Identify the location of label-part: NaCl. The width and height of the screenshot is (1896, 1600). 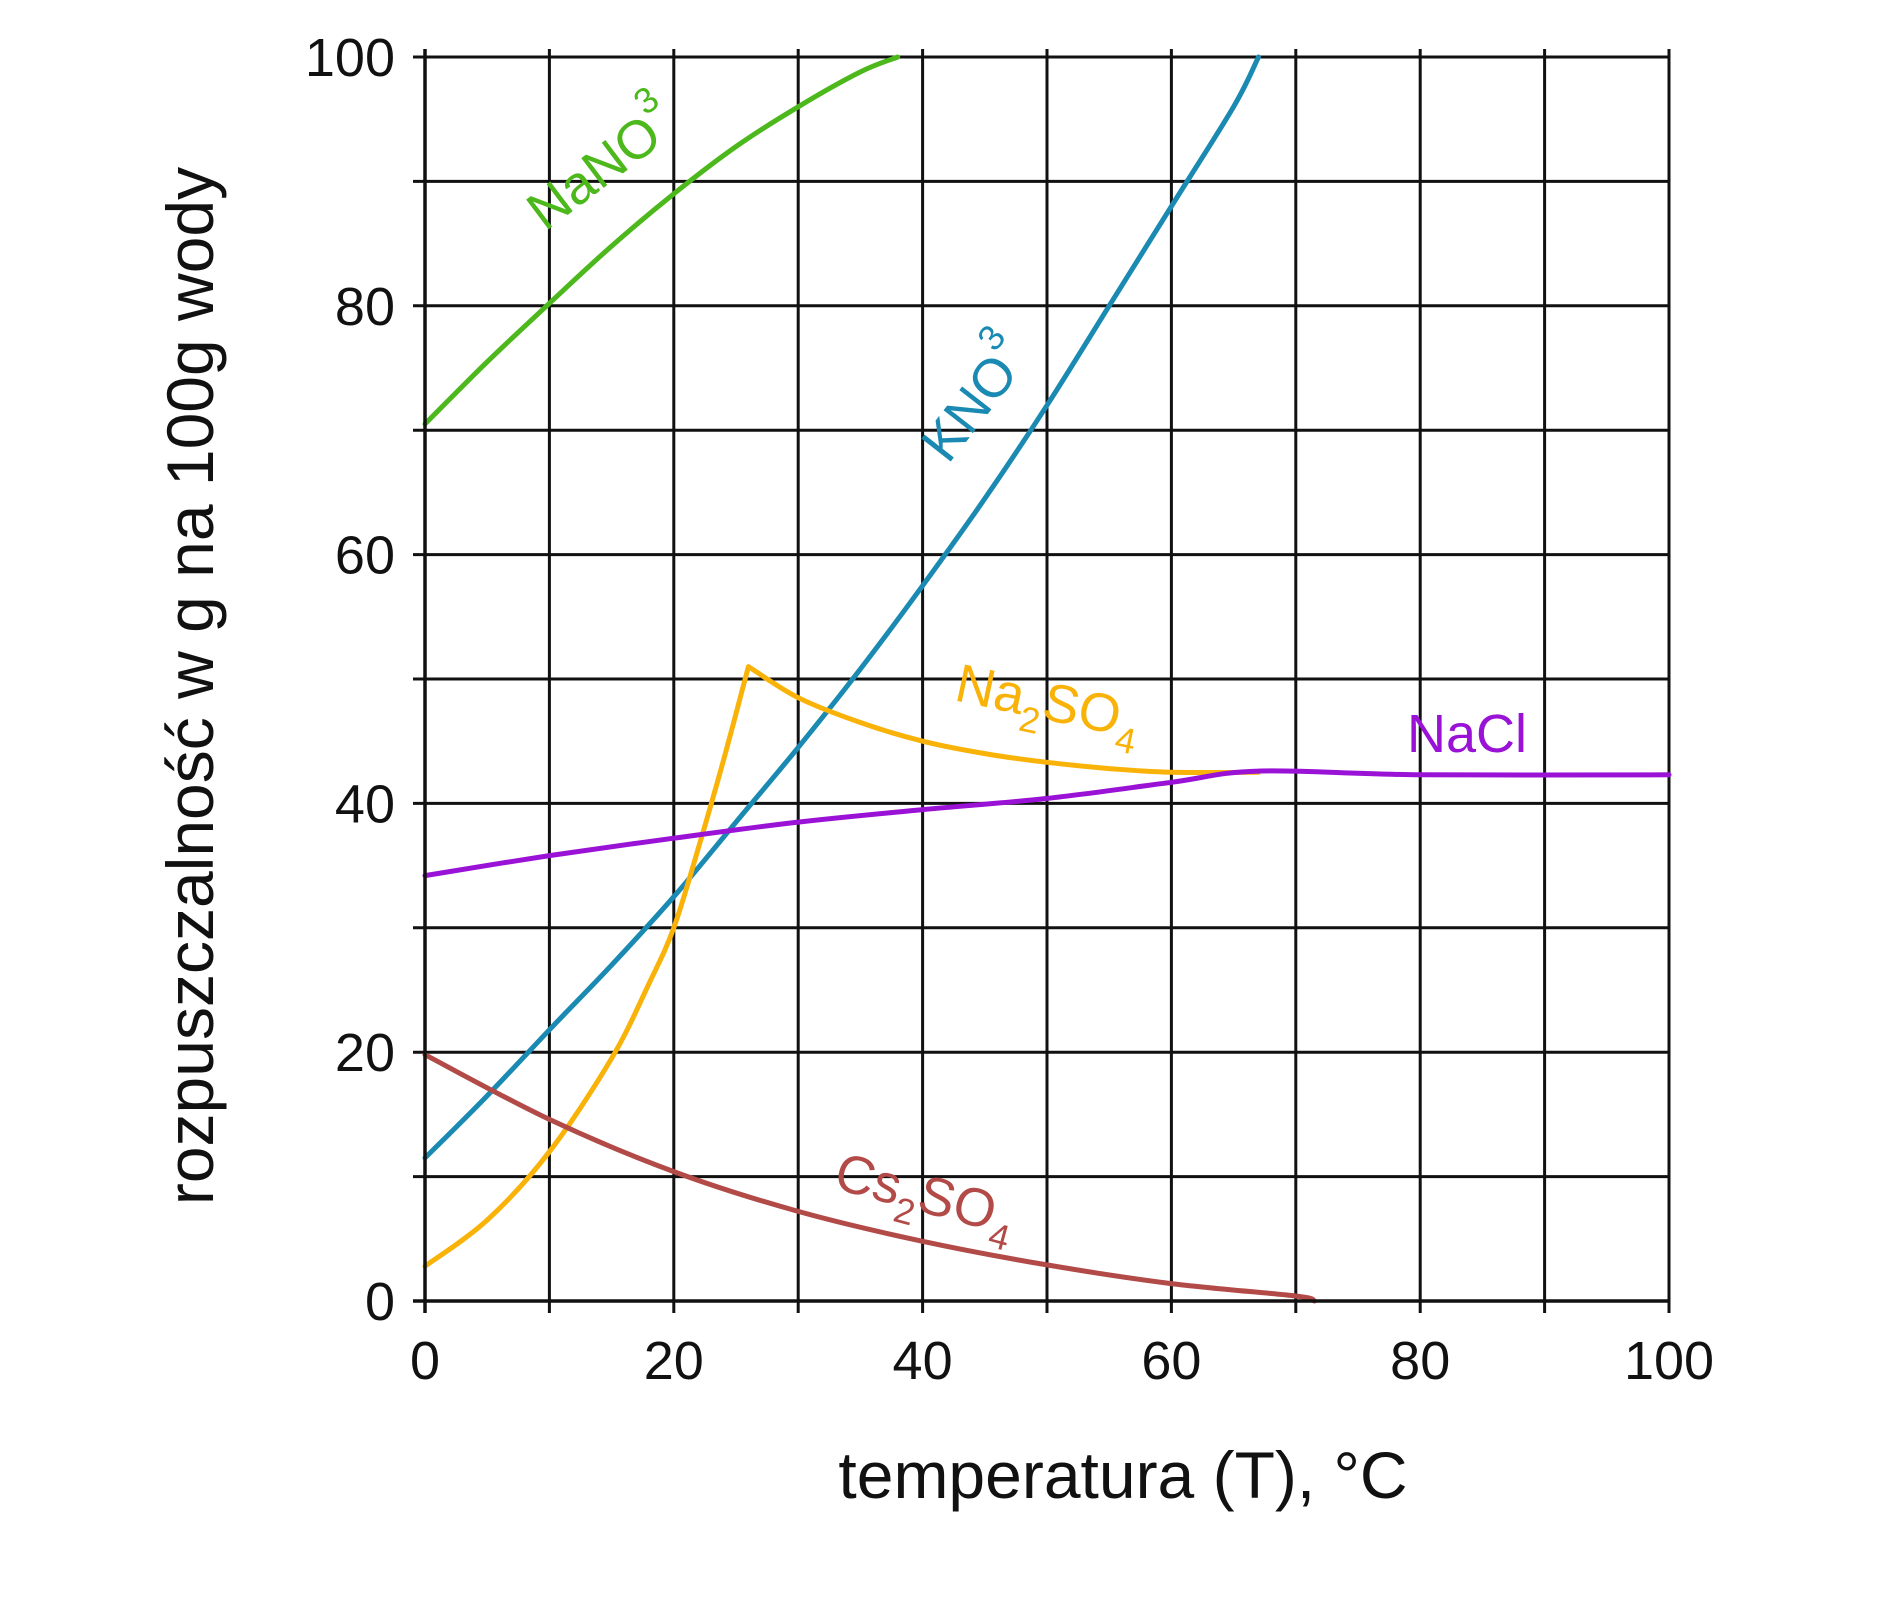
(1467, 734).